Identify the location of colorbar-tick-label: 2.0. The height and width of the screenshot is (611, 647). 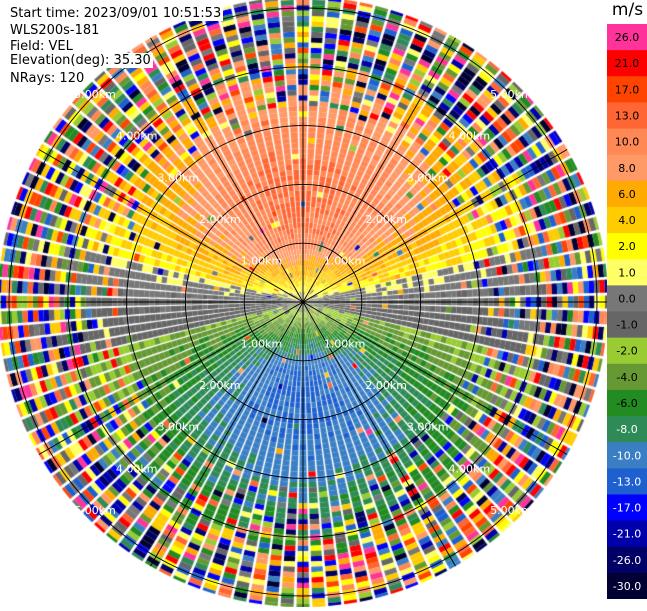
(627, 246).